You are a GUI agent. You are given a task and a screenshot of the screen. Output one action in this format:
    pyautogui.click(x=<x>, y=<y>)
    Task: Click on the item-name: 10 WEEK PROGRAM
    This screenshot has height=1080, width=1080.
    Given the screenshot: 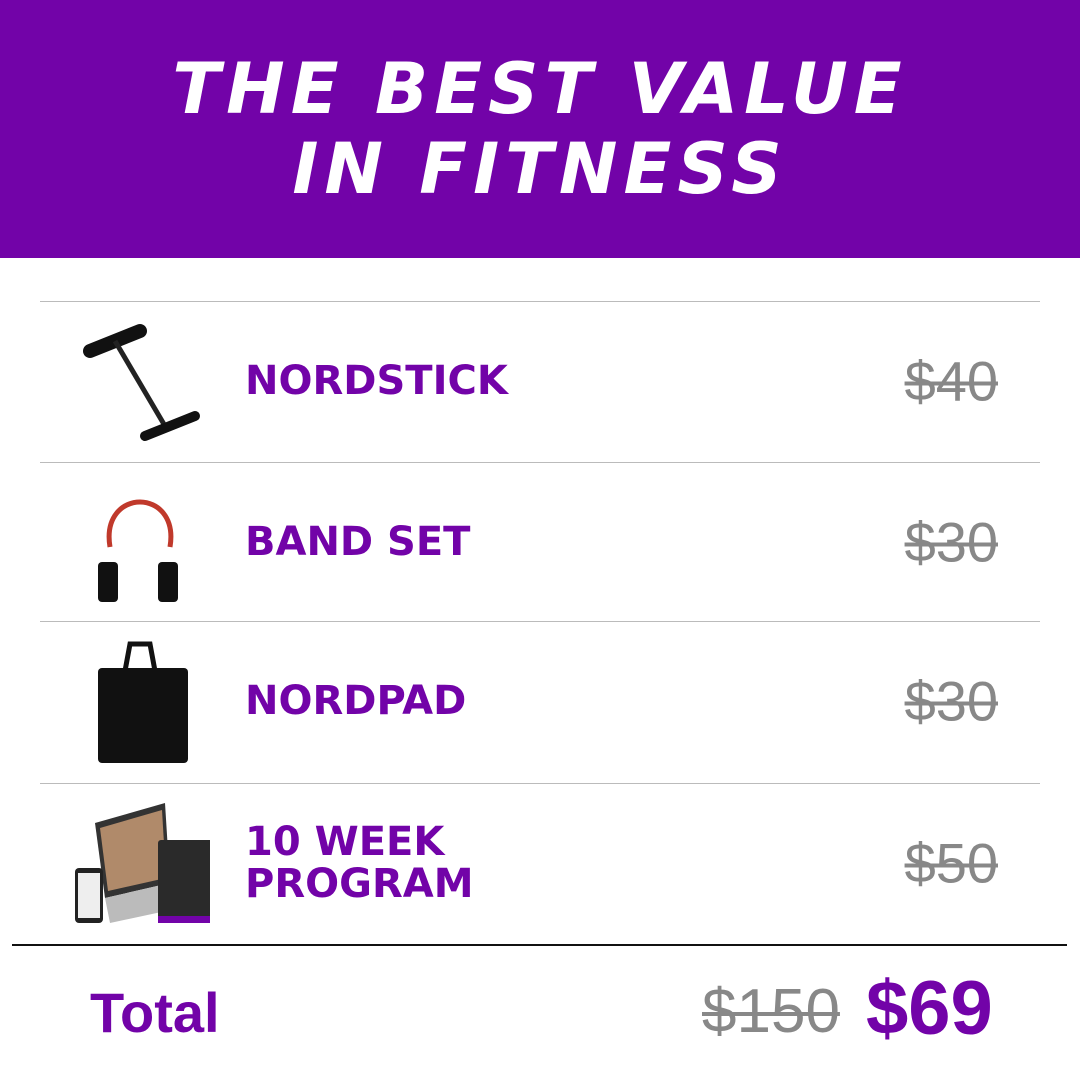 What is the action you would take?
    pyautogui.click(x=359, y=863)
    